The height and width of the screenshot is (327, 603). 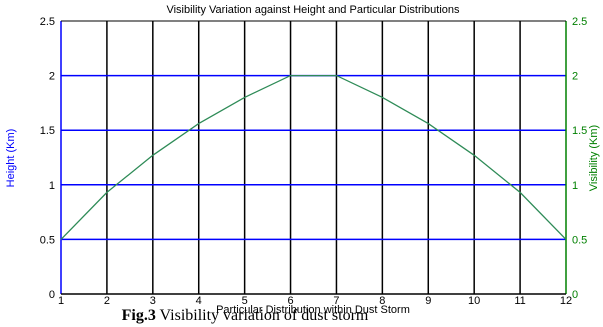 I want to click on x-tick-label: 3, so click(x=153, y=301).